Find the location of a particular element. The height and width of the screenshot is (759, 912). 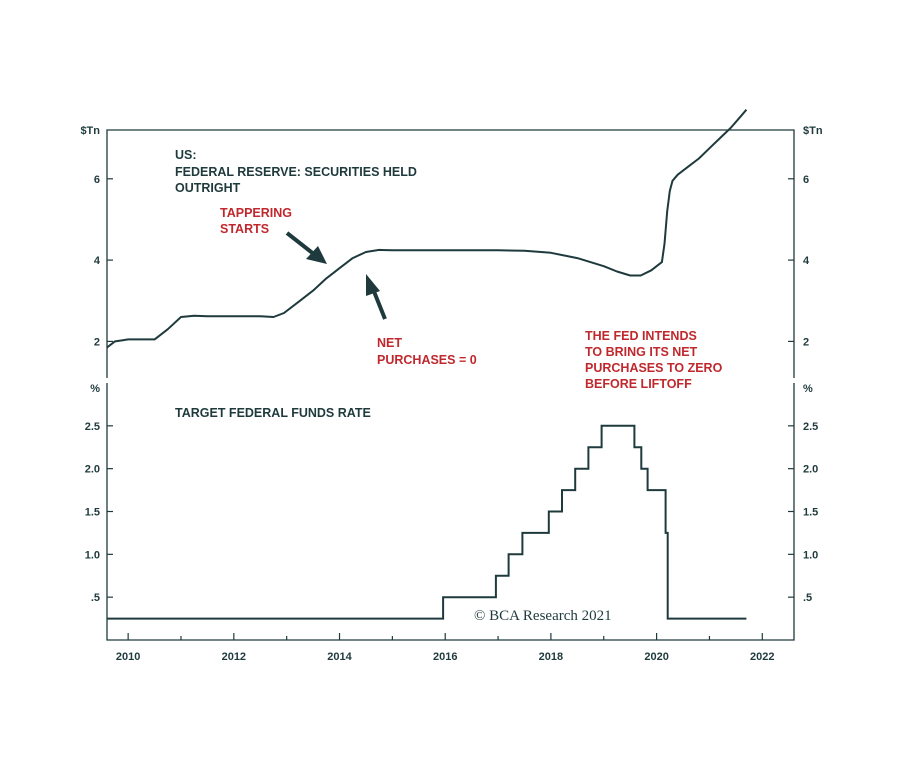

x-tick-label: 2010 is located at coordinates (128, 657).